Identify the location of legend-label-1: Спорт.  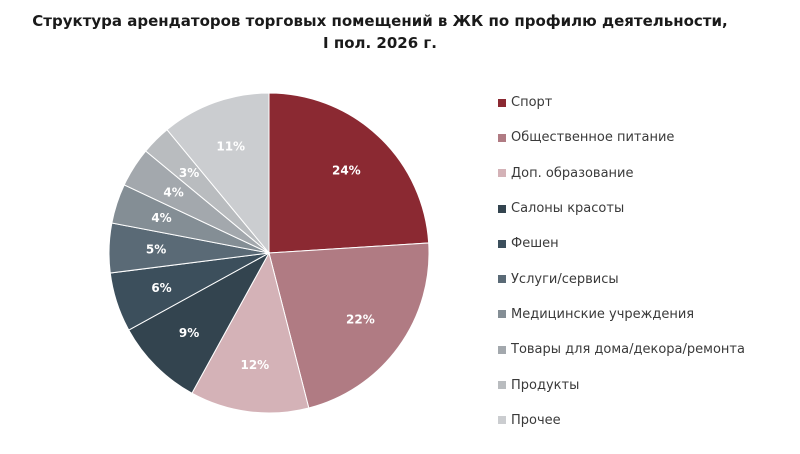
(532, 103).